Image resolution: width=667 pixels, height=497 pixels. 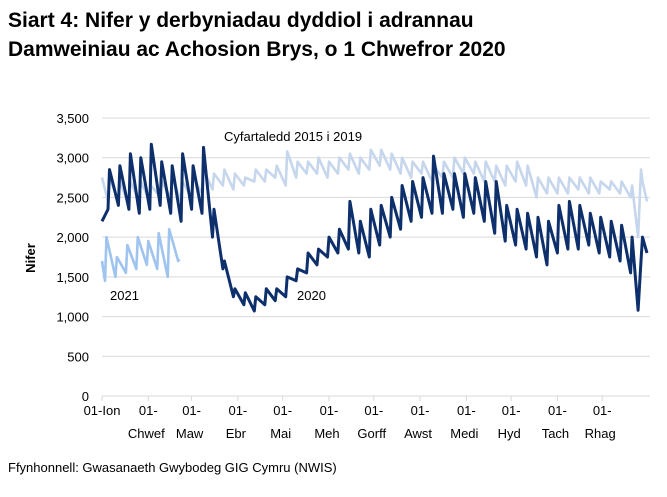 What do you see at coordinates (371, 433) in the screenshot?
I see `x-tick-label-month: Gorff` at bounding box center [371, 433].